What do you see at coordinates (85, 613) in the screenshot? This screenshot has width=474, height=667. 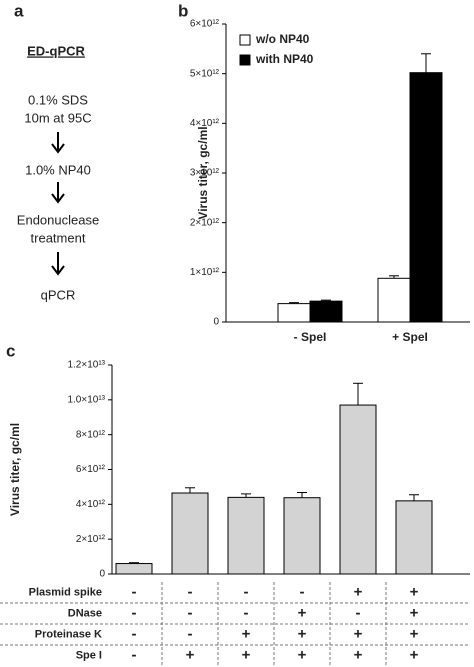 I see `row-label: DNase` at bounding box center [85, 613].